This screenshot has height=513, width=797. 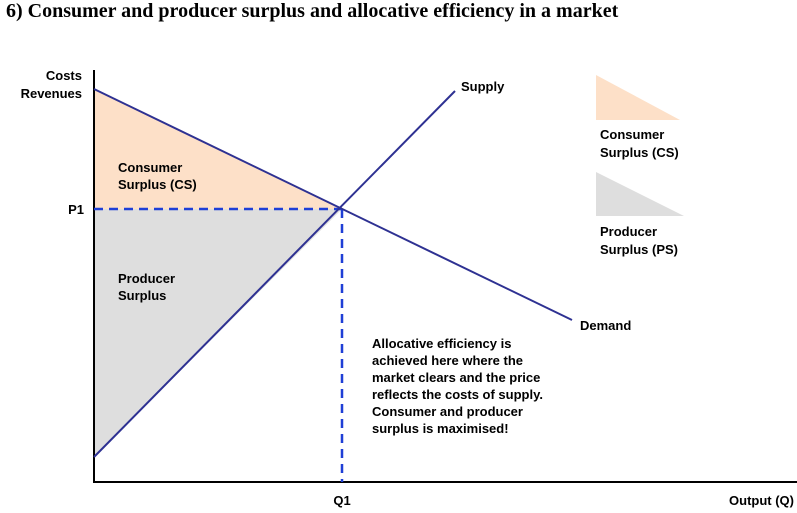 I want to click on consumer-surplus-label-line2: Surplus (CS), so click(x=157, y=184).